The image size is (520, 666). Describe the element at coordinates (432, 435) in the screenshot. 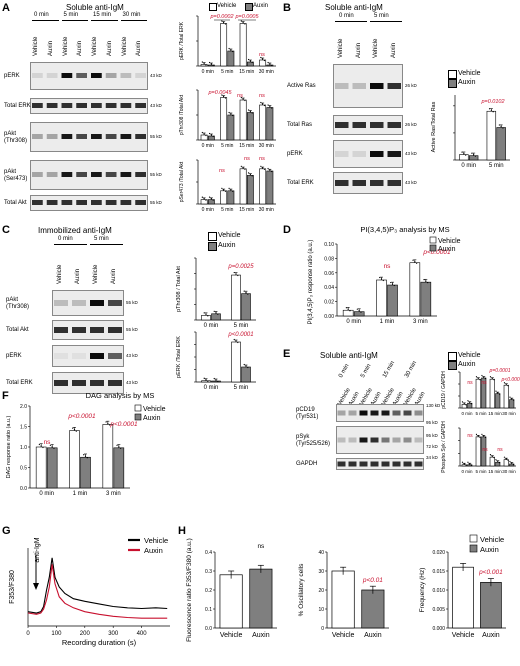

I see `panel-e-mw-2: 95 kD` at that location.